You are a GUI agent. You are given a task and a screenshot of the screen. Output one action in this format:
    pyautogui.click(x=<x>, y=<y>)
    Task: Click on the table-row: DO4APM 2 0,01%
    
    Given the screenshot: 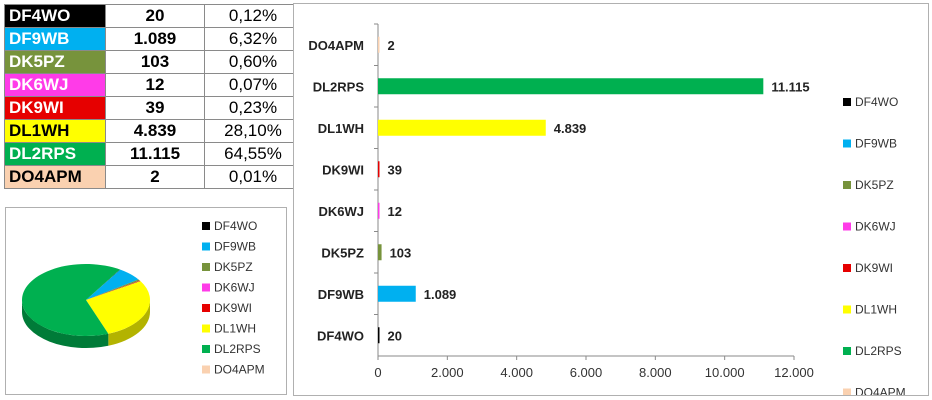 What is the action you would take?
    pyautogui.click(x=153, y=177)
    